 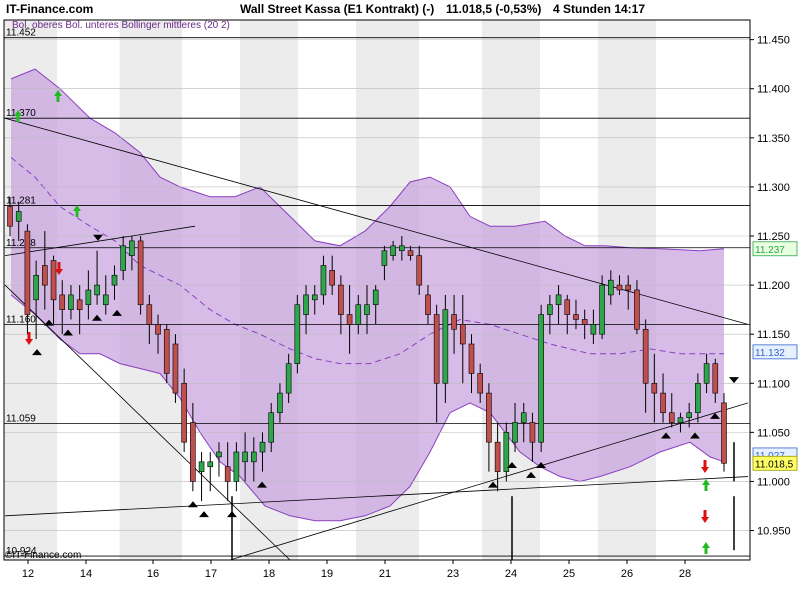 What do you see at coordinates (774, 464) in the screenshot?
I see `value-box-label: 11.018,5` at bounding box center [774, 464].